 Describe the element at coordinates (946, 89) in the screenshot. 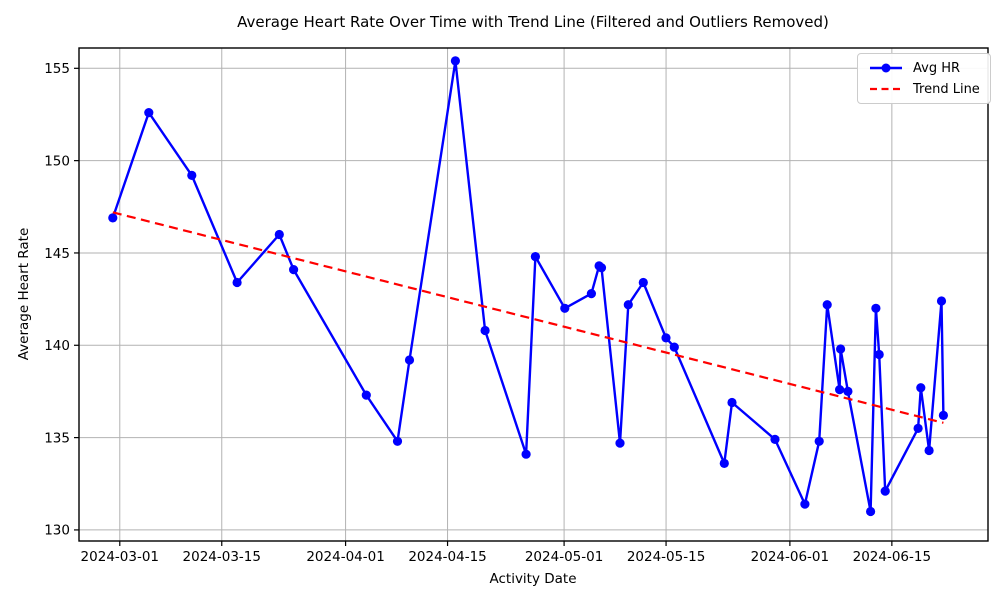

I see `legend-label-trend-line: Trend Line` at that location.